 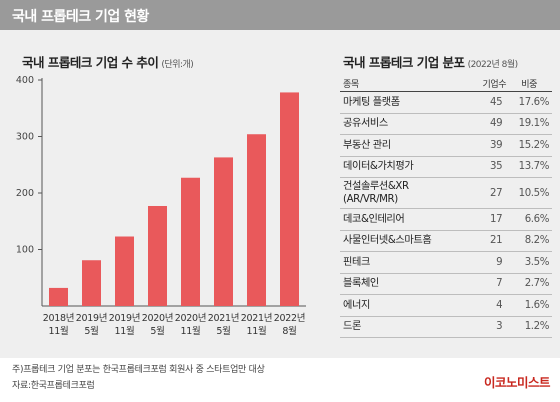 What do you see at coordinates (399, 124) in the screenshot?
I see `row-name: 공유서비스` at bounding box center [399, 124].